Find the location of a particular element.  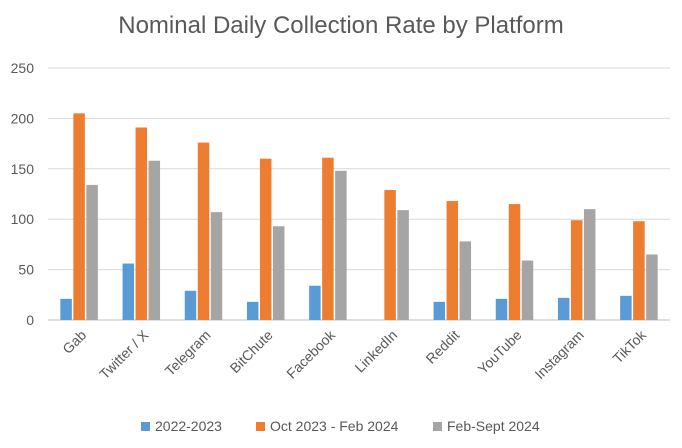

x-tick-label: TikTok is located at coordinates (629, 346).